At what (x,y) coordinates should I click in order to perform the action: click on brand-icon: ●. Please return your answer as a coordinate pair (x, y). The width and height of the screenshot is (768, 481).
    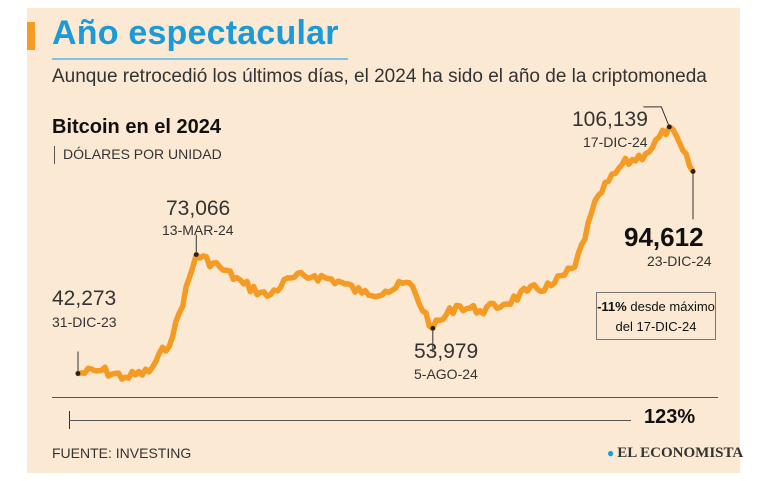
    Looking at the image, I should click on (611, 453).